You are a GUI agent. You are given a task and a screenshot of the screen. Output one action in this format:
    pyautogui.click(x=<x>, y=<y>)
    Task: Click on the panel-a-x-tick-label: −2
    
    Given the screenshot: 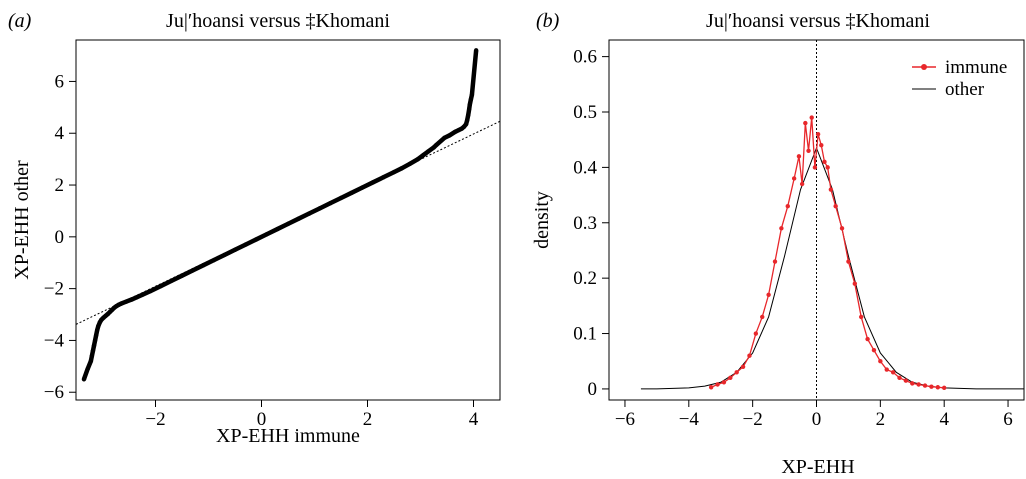 What is the action you would take?
    pyautogui.click(x=155, y=419)
    